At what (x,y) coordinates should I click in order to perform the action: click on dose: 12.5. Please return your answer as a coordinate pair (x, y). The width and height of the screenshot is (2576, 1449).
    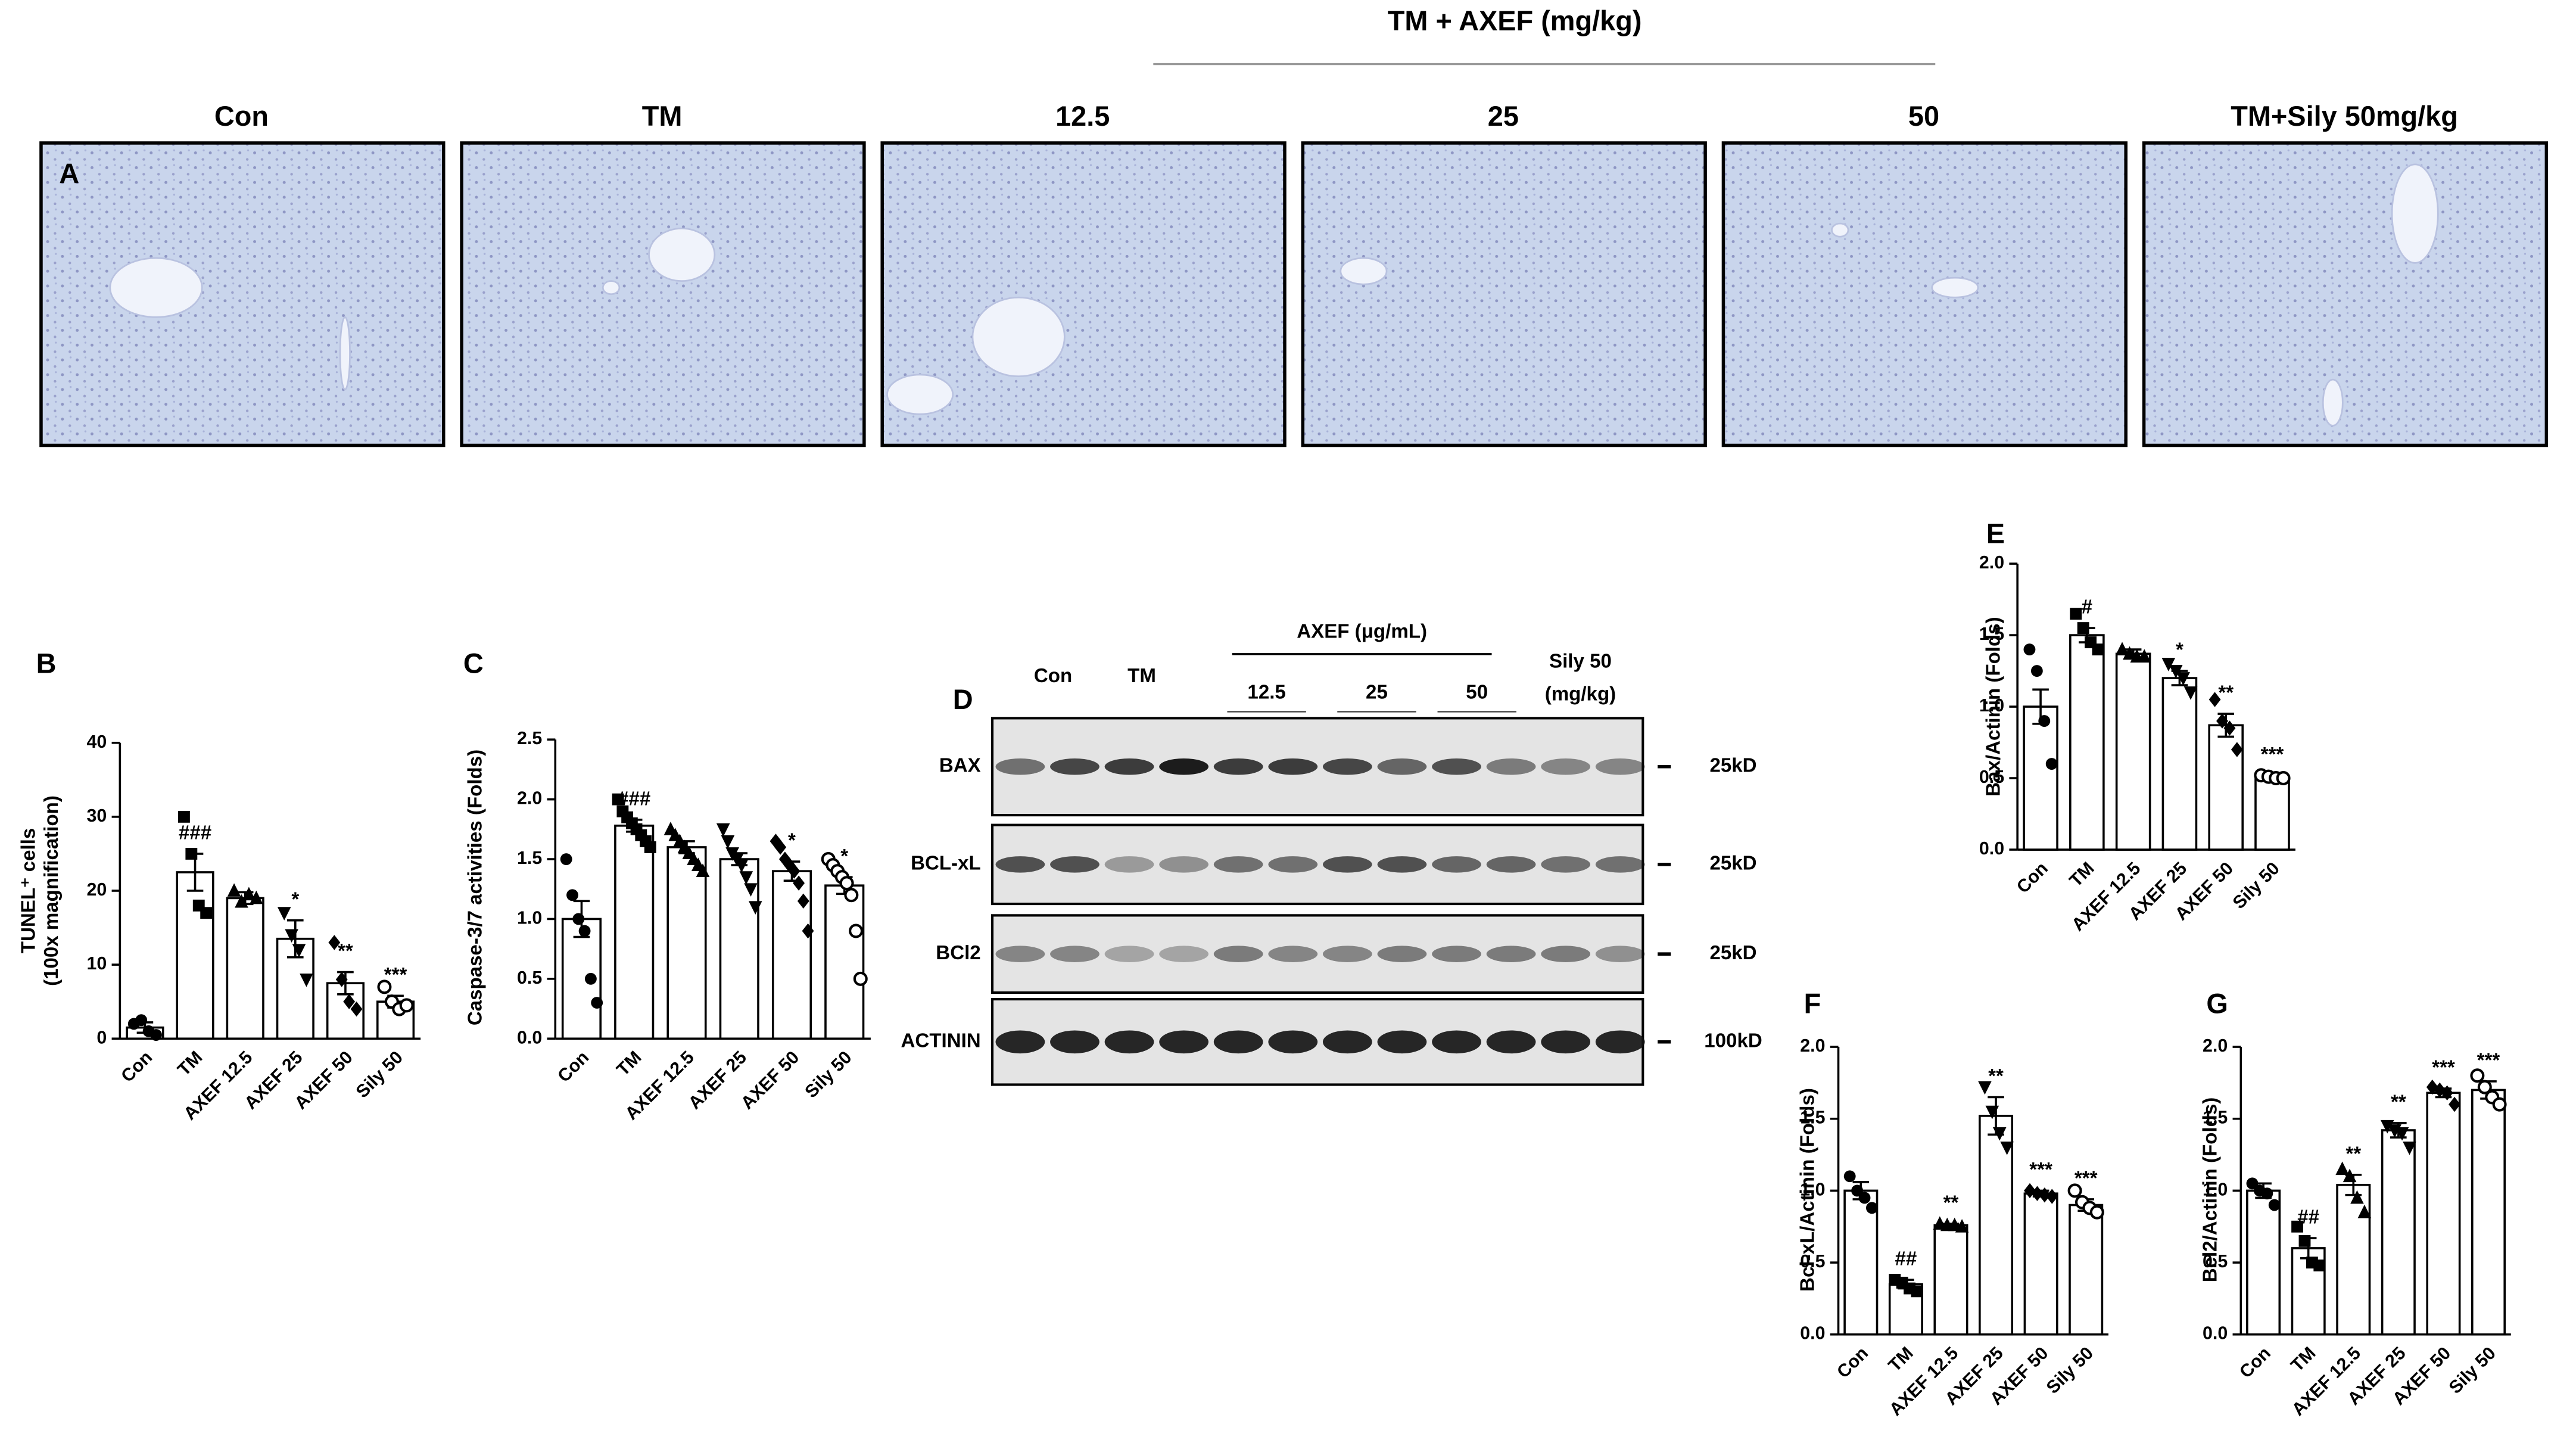
    Looking at the image, I should click on (1266, 693).